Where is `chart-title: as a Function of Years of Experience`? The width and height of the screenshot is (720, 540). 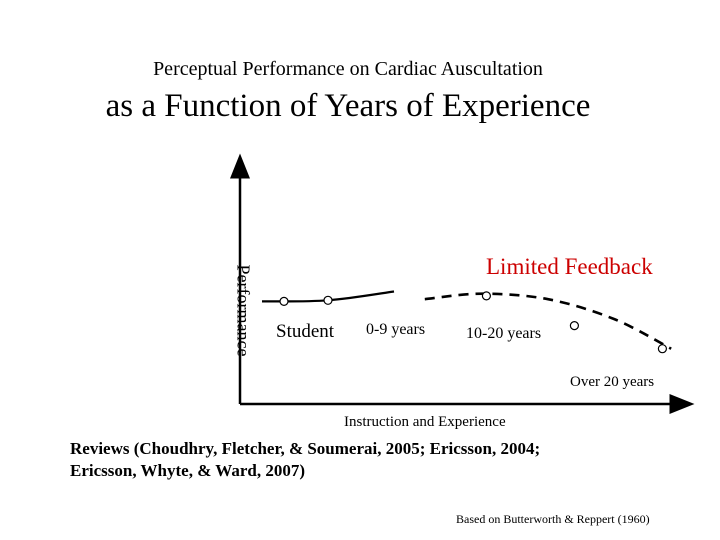 chart-title: as a Function of Years of Experience is located at coordinates (348, 106).